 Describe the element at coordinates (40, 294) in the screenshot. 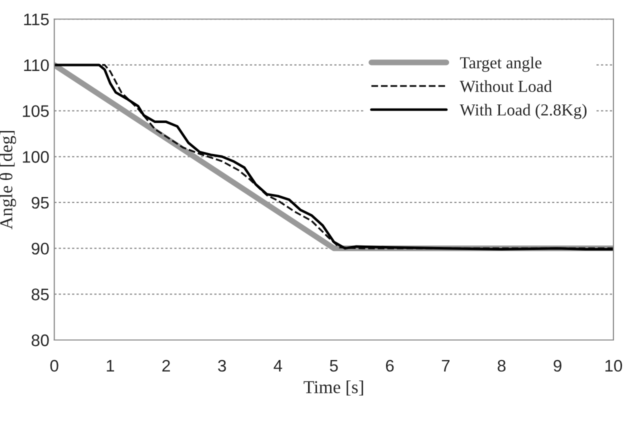

I see `y-tick-label: 85` at that location.